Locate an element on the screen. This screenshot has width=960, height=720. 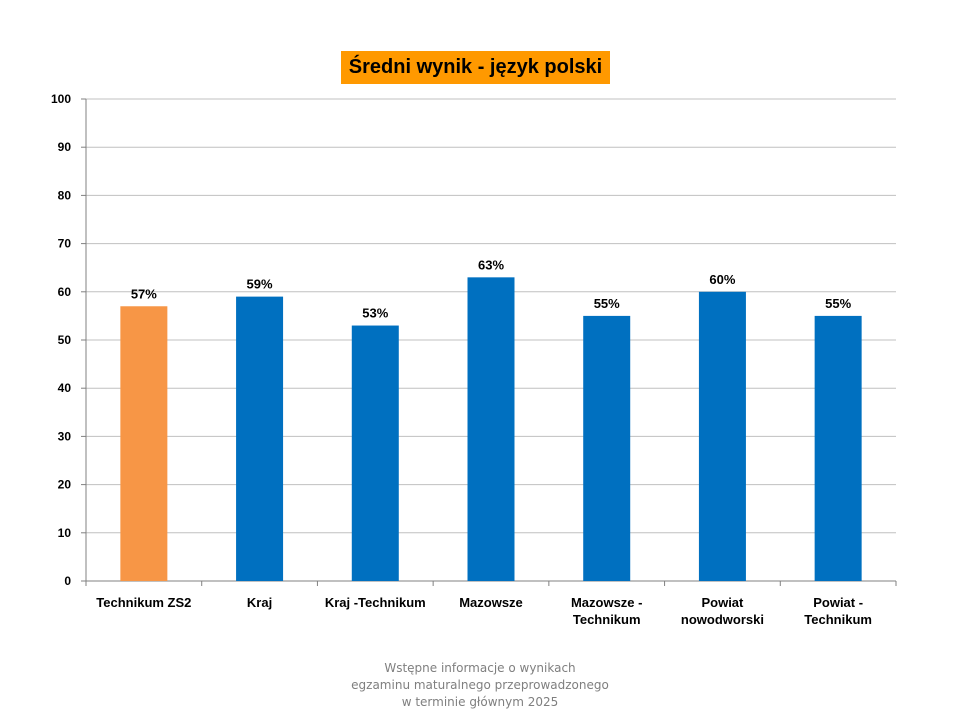
caption-line-2: egzaminu maturalnego przeprowadzonego is located at coordinates (480, 685).